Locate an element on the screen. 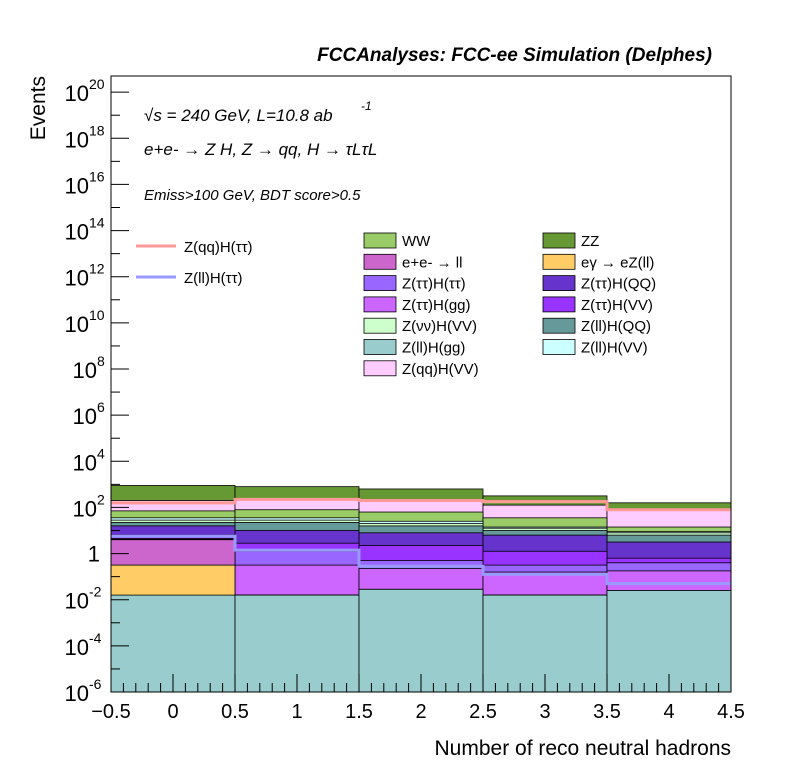  legend-label-zz: ZZ is located at coordinates (590, 241).